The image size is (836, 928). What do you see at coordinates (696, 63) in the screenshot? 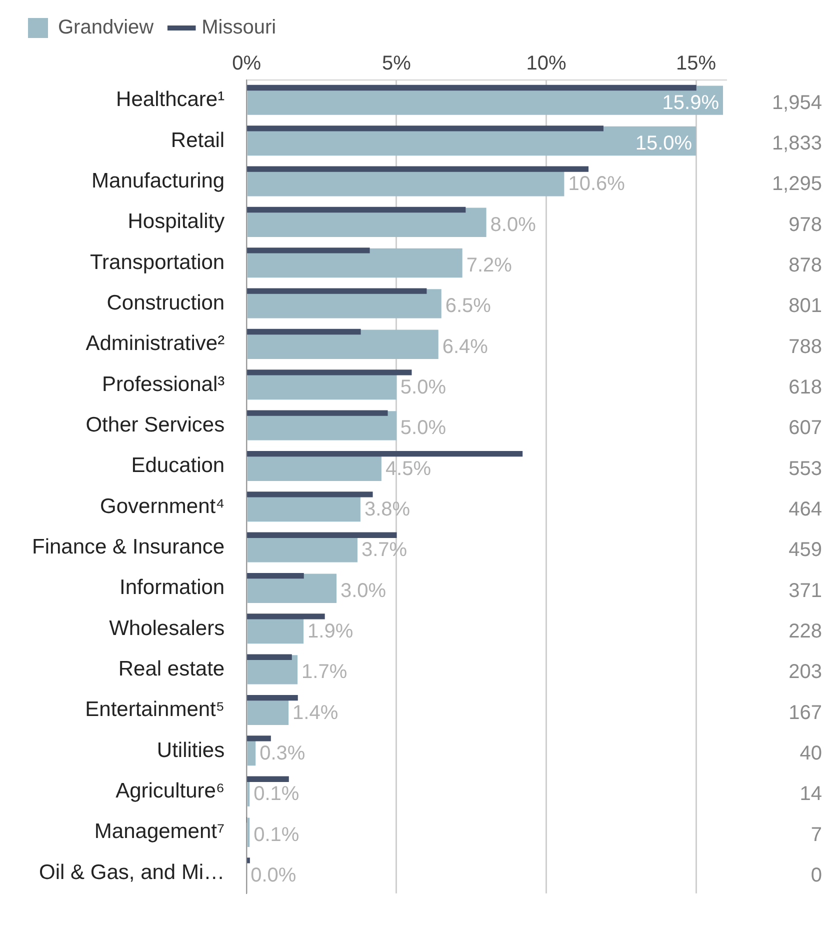
I see `x-tick-label: 15%` at bounding box center [696, 63].